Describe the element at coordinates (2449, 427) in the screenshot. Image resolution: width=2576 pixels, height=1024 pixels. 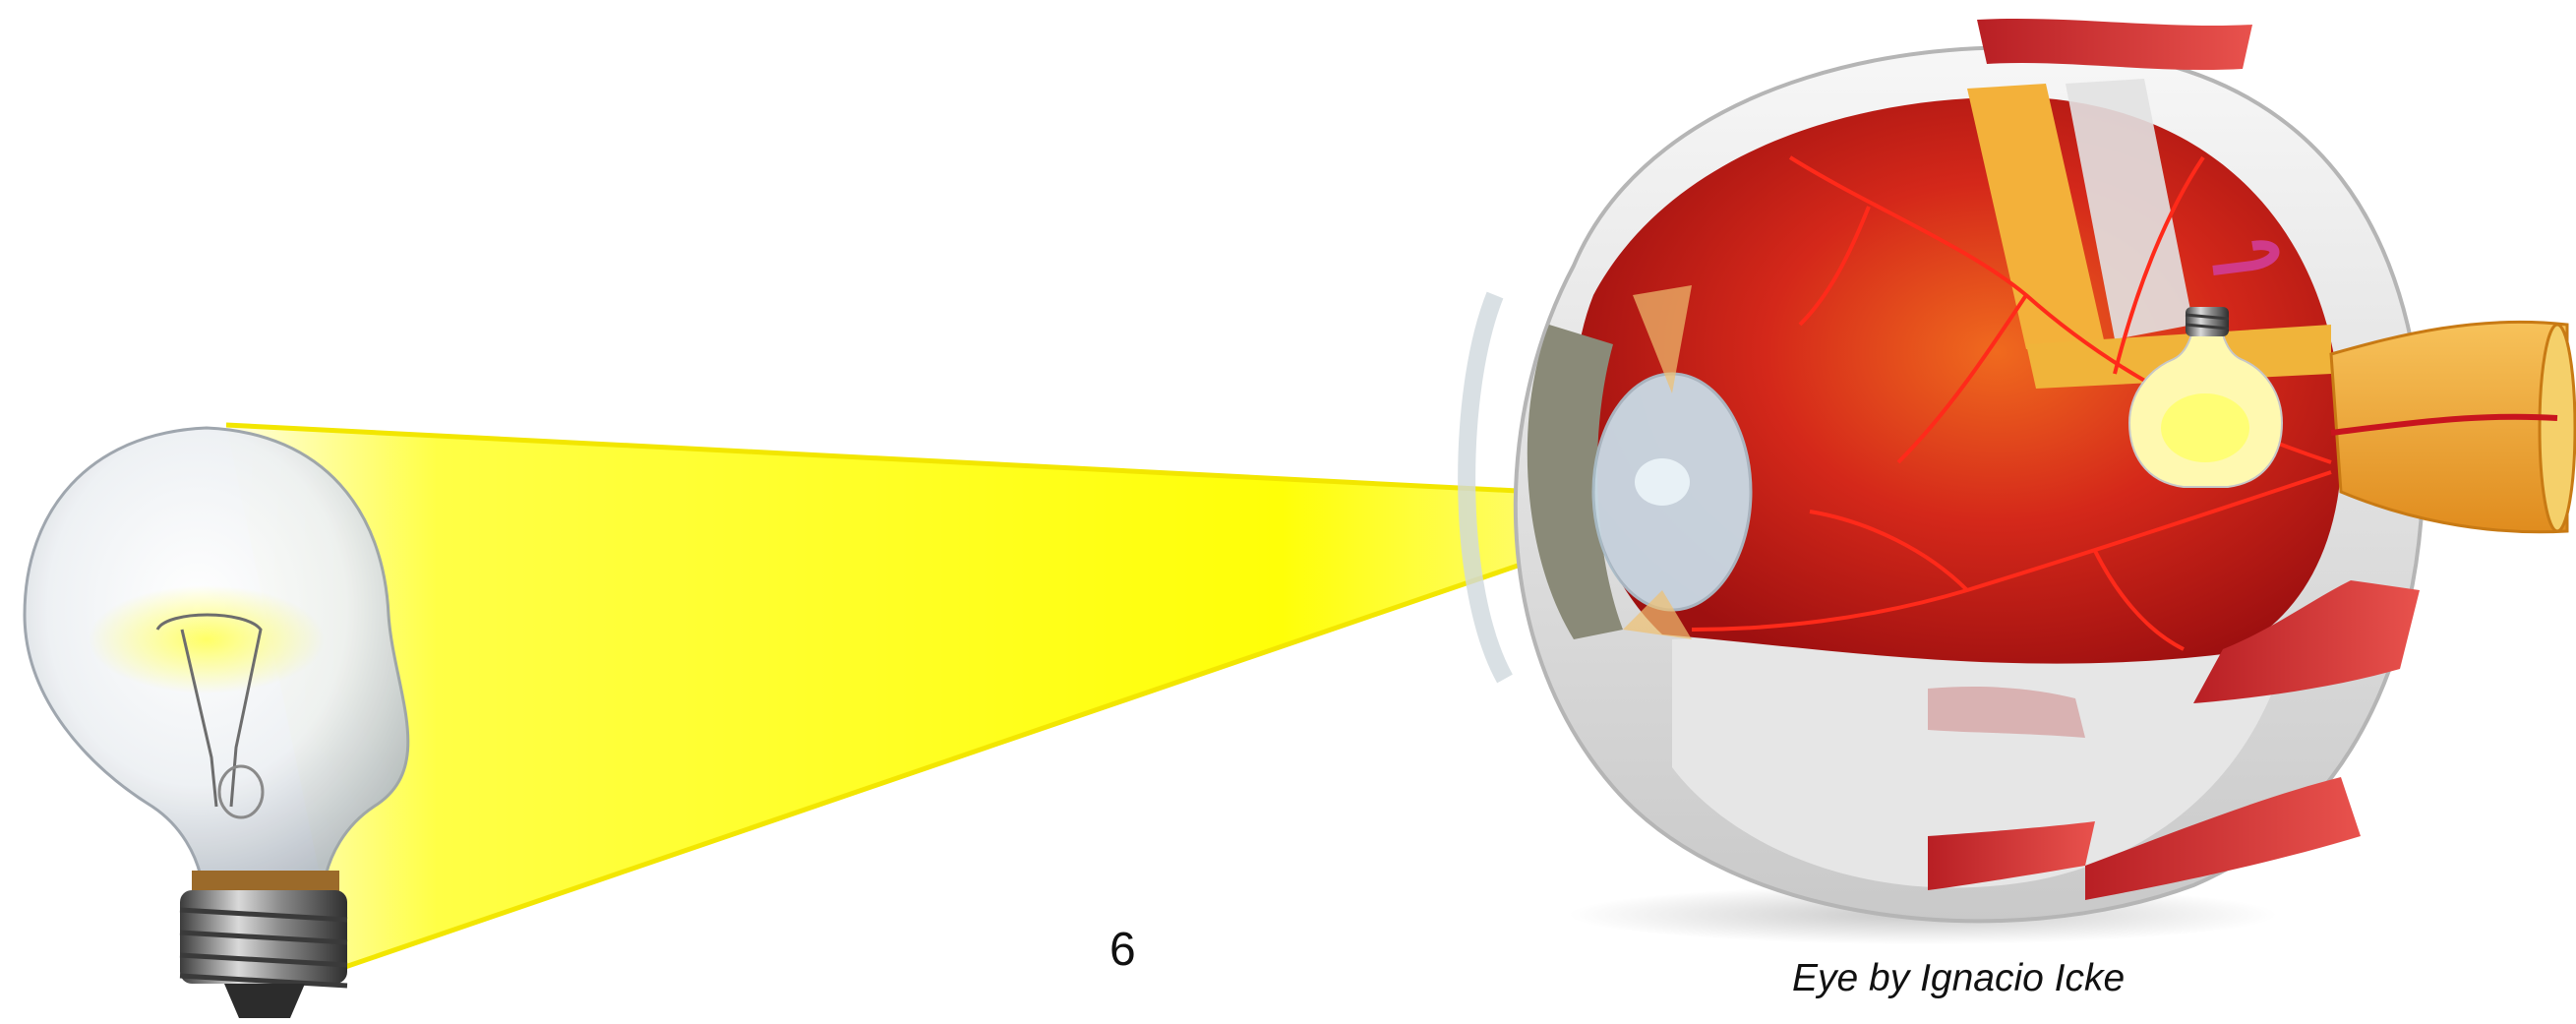
I see `optic-nerve` at that location.